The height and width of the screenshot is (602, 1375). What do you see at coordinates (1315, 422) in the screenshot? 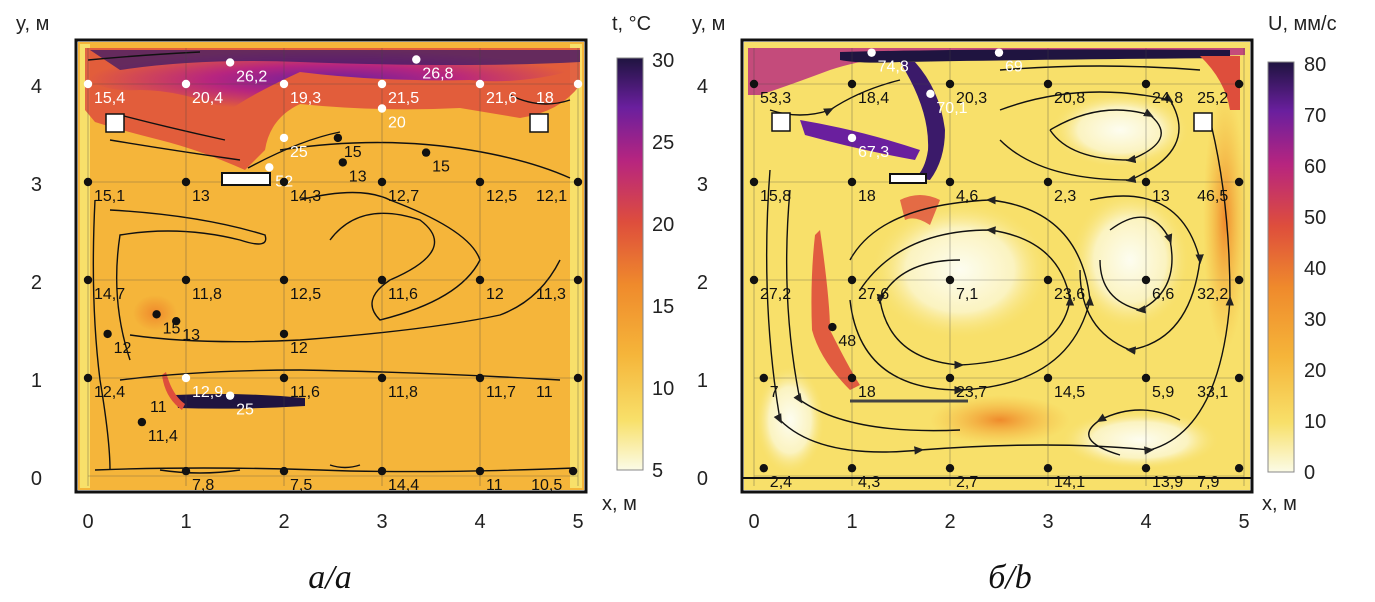
I see `colorbar-tick: 10` at bounding box center [1315, 422].